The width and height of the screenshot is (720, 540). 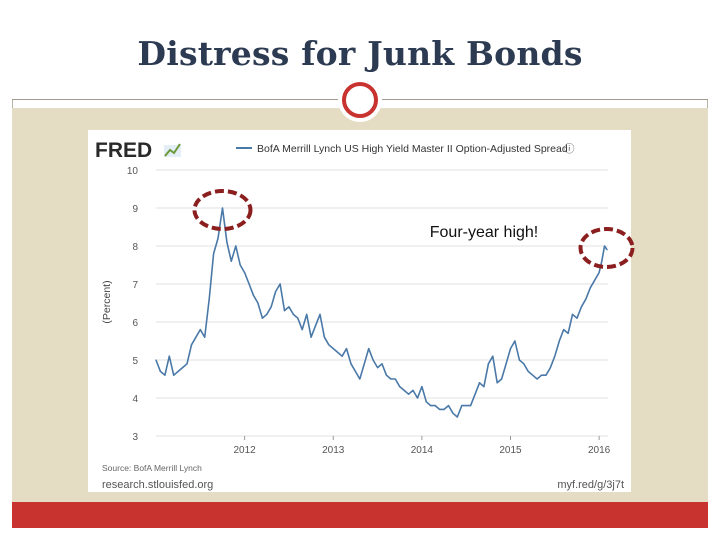 I want to click on y-tick-label: 7, so click(x=135, y=285).